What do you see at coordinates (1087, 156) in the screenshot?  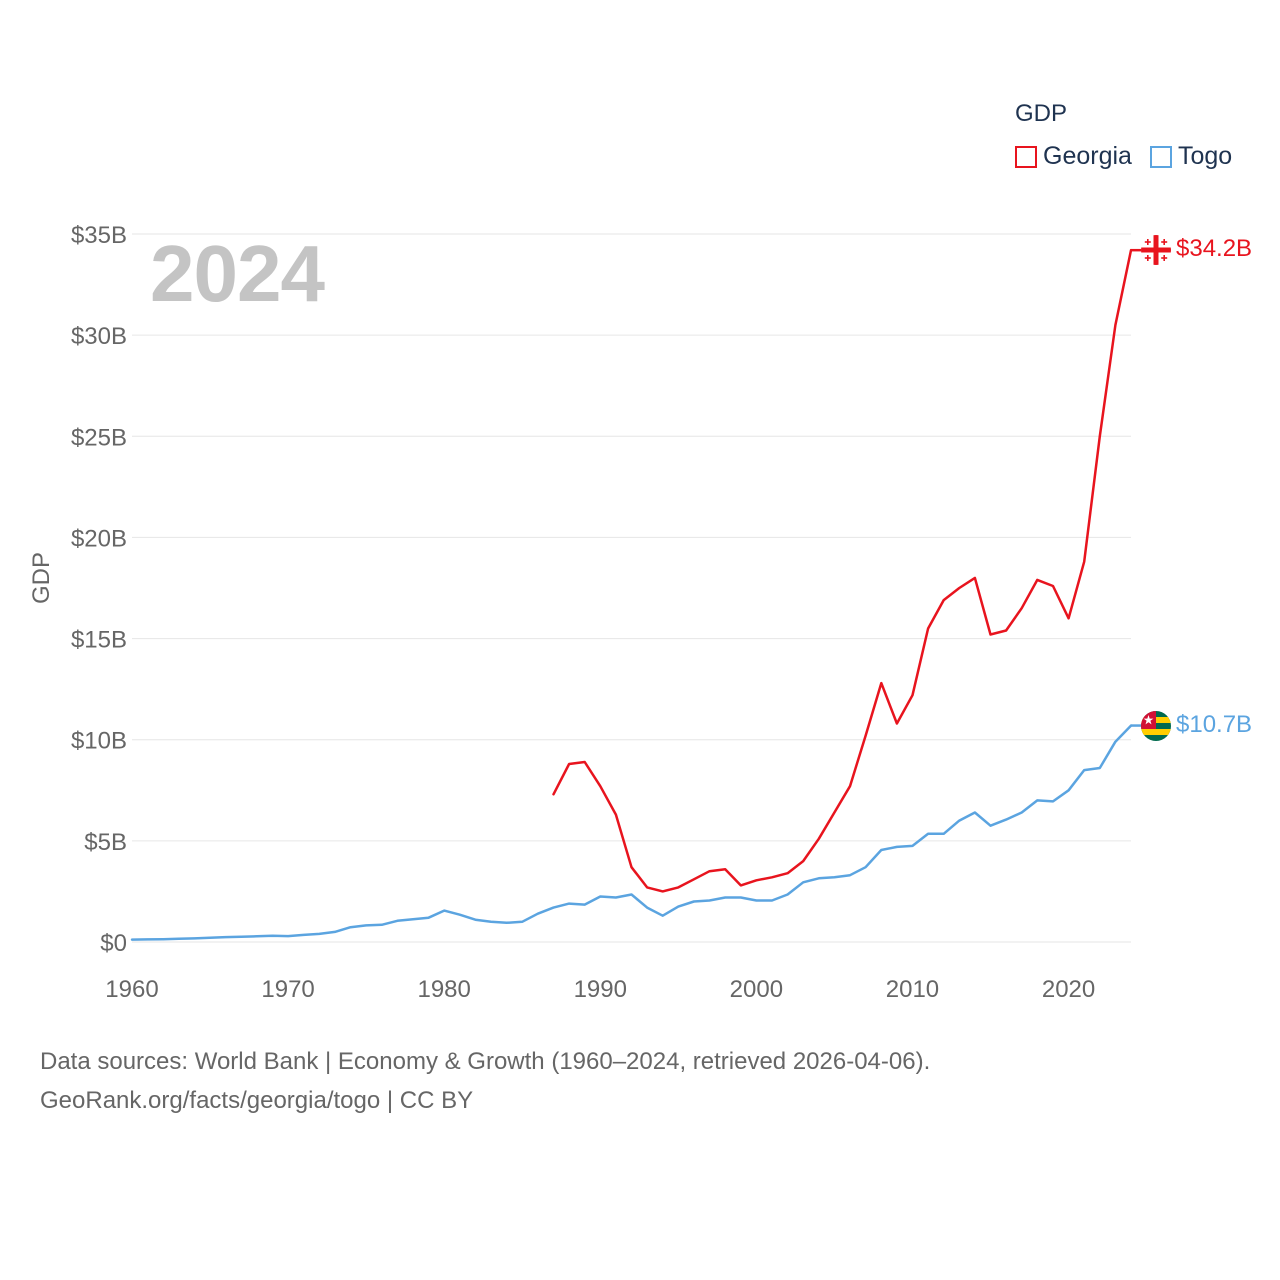 I see `legend-label-georgia: Georgia` at bounding box center [1087, 156].